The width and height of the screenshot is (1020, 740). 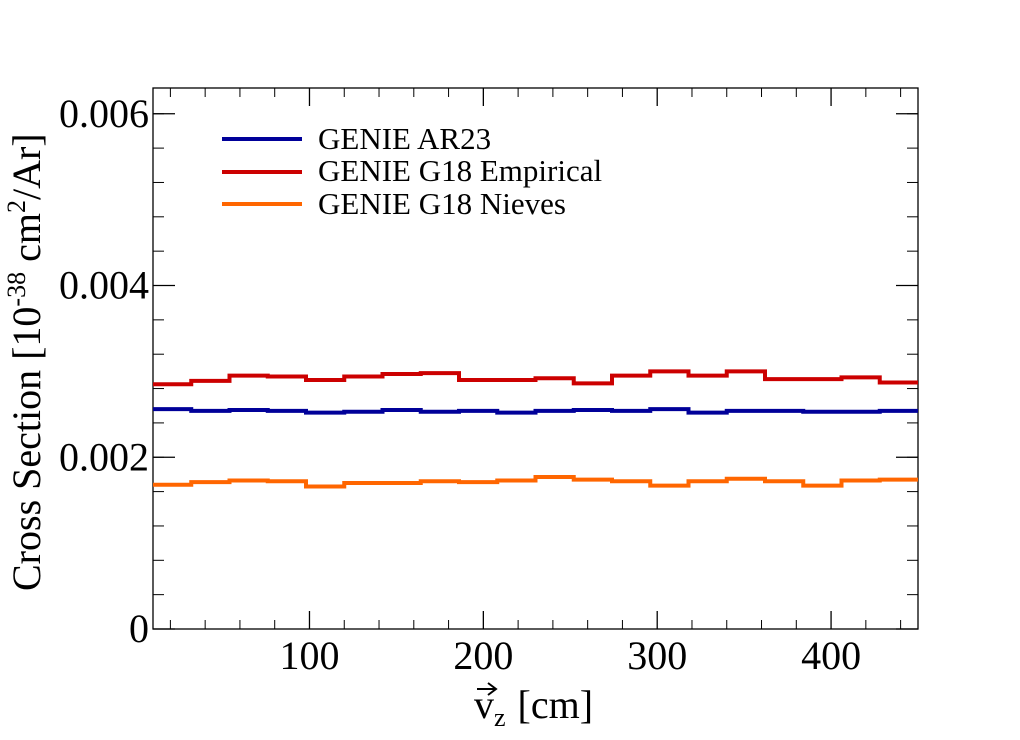 I want to click on svg-text:vz[cm]: vz [cm], so click(x=533, y=707).